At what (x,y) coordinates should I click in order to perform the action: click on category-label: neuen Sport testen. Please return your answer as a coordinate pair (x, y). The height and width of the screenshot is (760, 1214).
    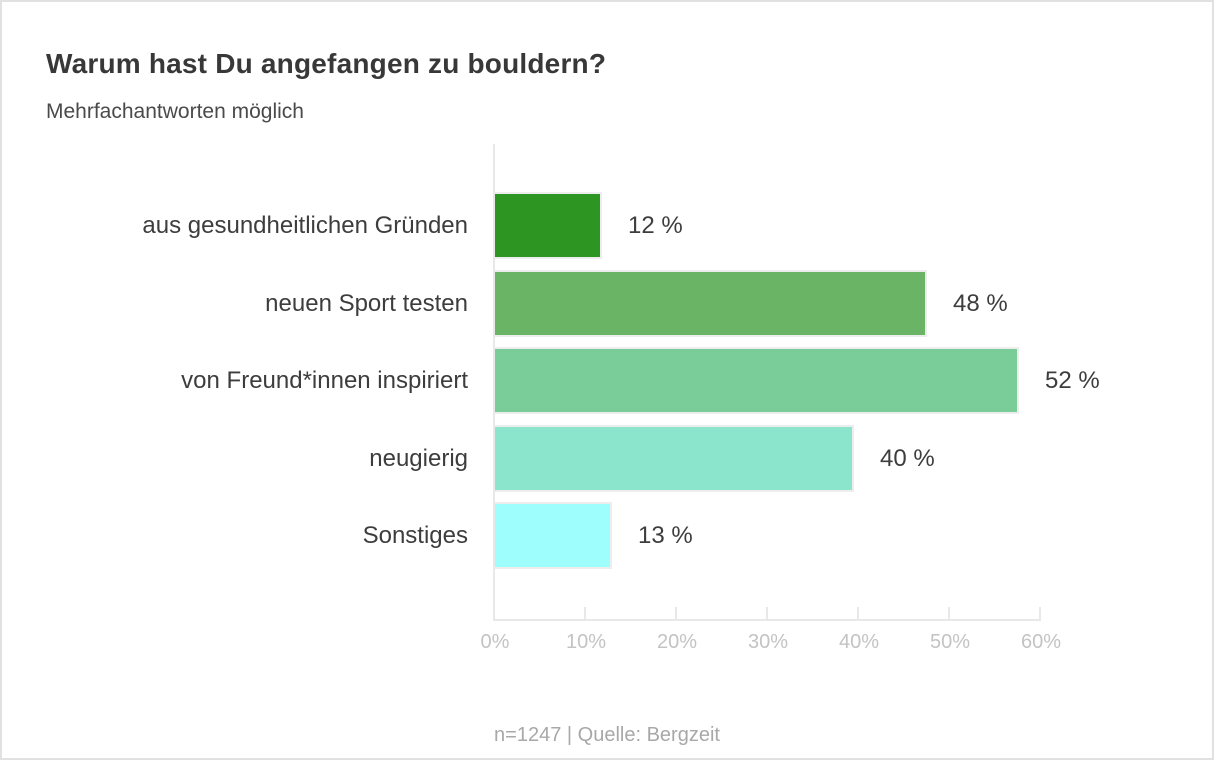
    Looking at the image, I should click on (366, 303).